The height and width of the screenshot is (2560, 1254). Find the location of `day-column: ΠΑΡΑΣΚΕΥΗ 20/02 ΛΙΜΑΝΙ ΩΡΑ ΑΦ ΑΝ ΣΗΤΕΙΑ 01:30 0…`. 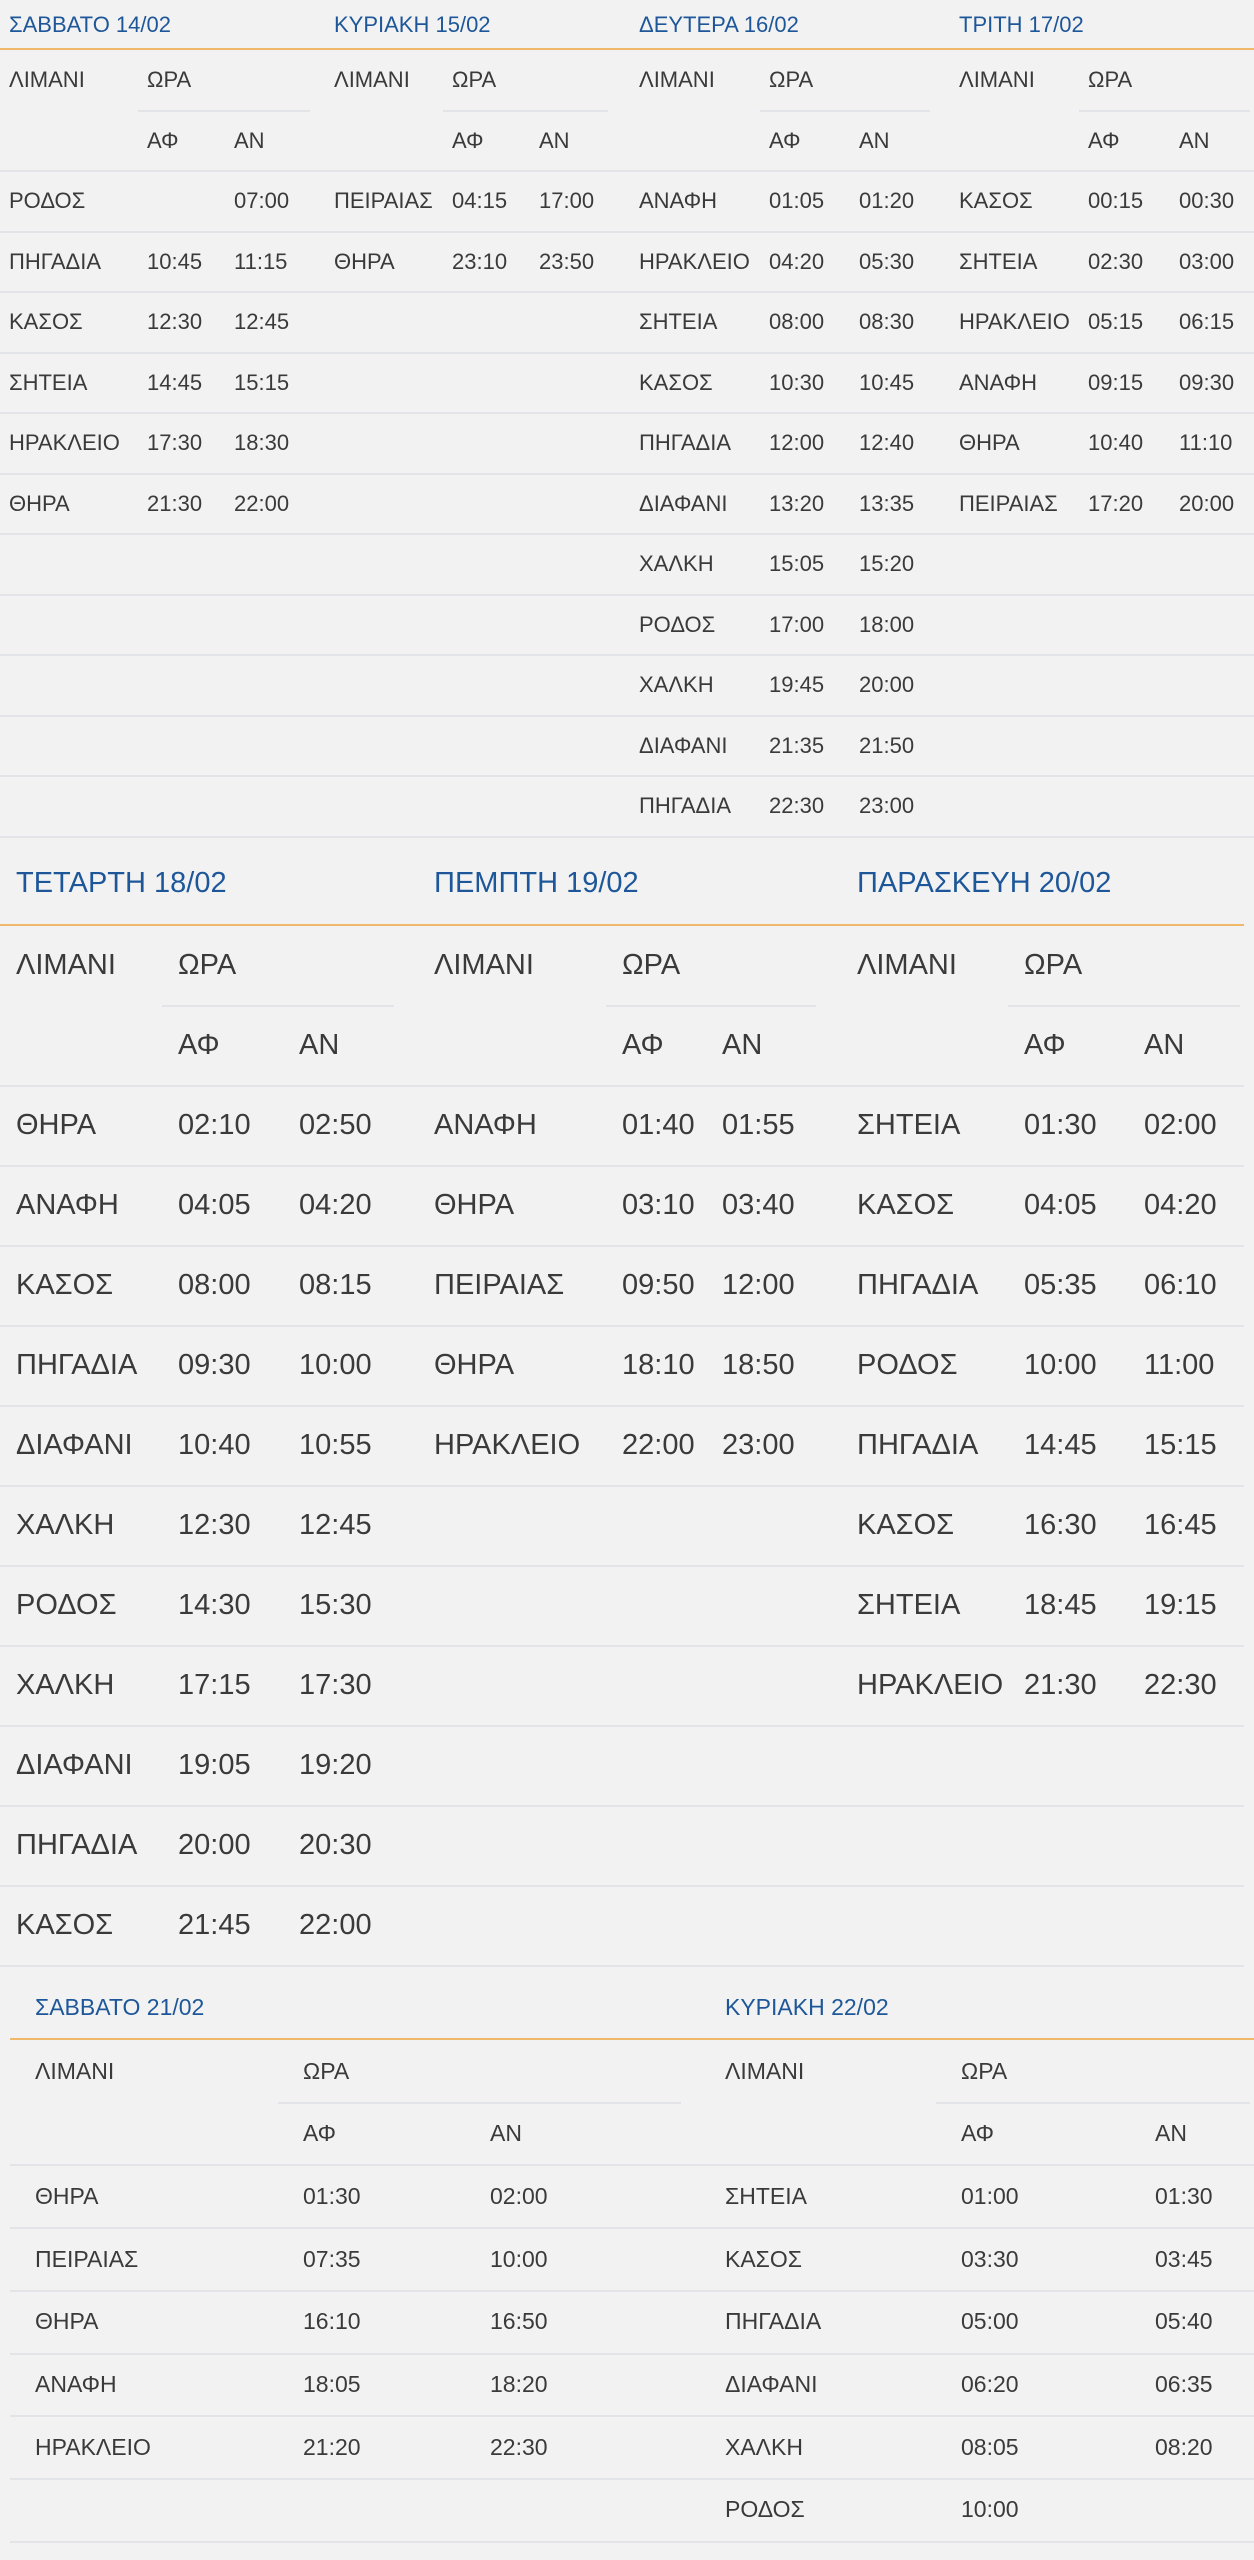

day-column: ΠΑΡΑΣΚΕΥΗ 20/02 ΛΙΜΑΝΙ ΩΡΑ ΑΦ ΑΝ ΣΗΤΕΙΑ 01:30 0… is located at coordinates (1034, 1404).